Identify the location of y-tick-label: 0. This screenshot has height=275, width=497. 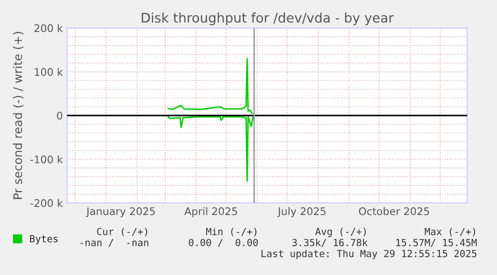
(59, 116).